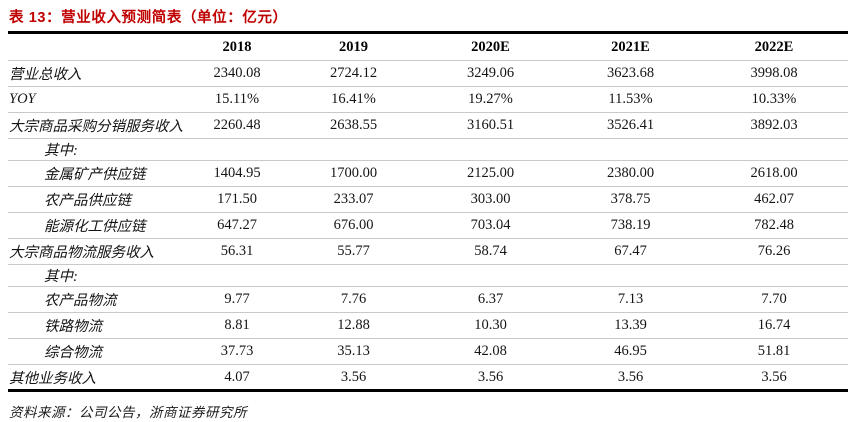 This screenshot has height=422, width=856. I want to click on cell-value: 378.75, so click(630, 199).